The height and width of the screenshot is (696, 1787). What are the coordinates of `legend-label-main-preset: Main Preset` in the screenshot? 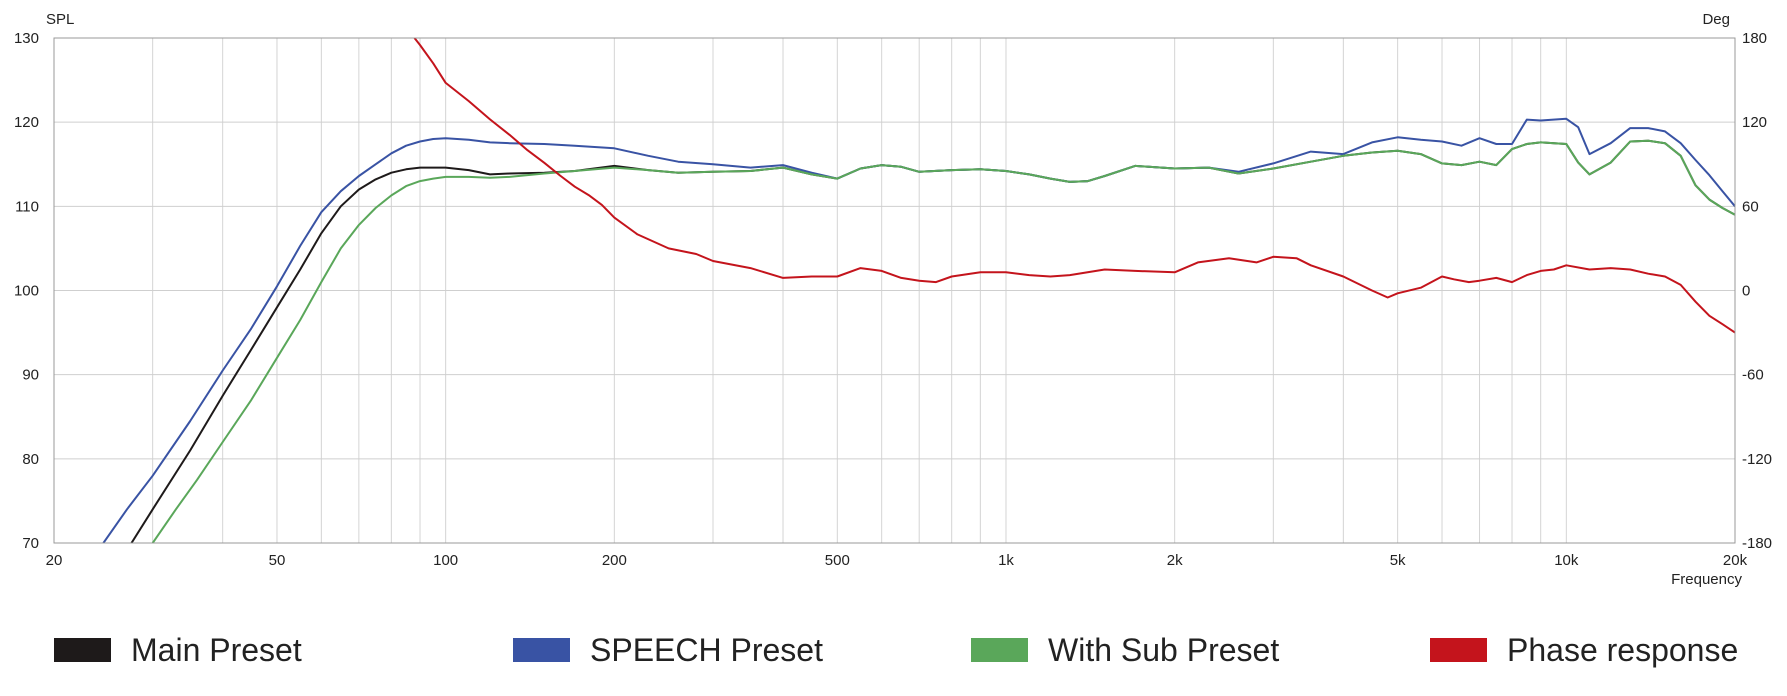 It's located at (216, 649).